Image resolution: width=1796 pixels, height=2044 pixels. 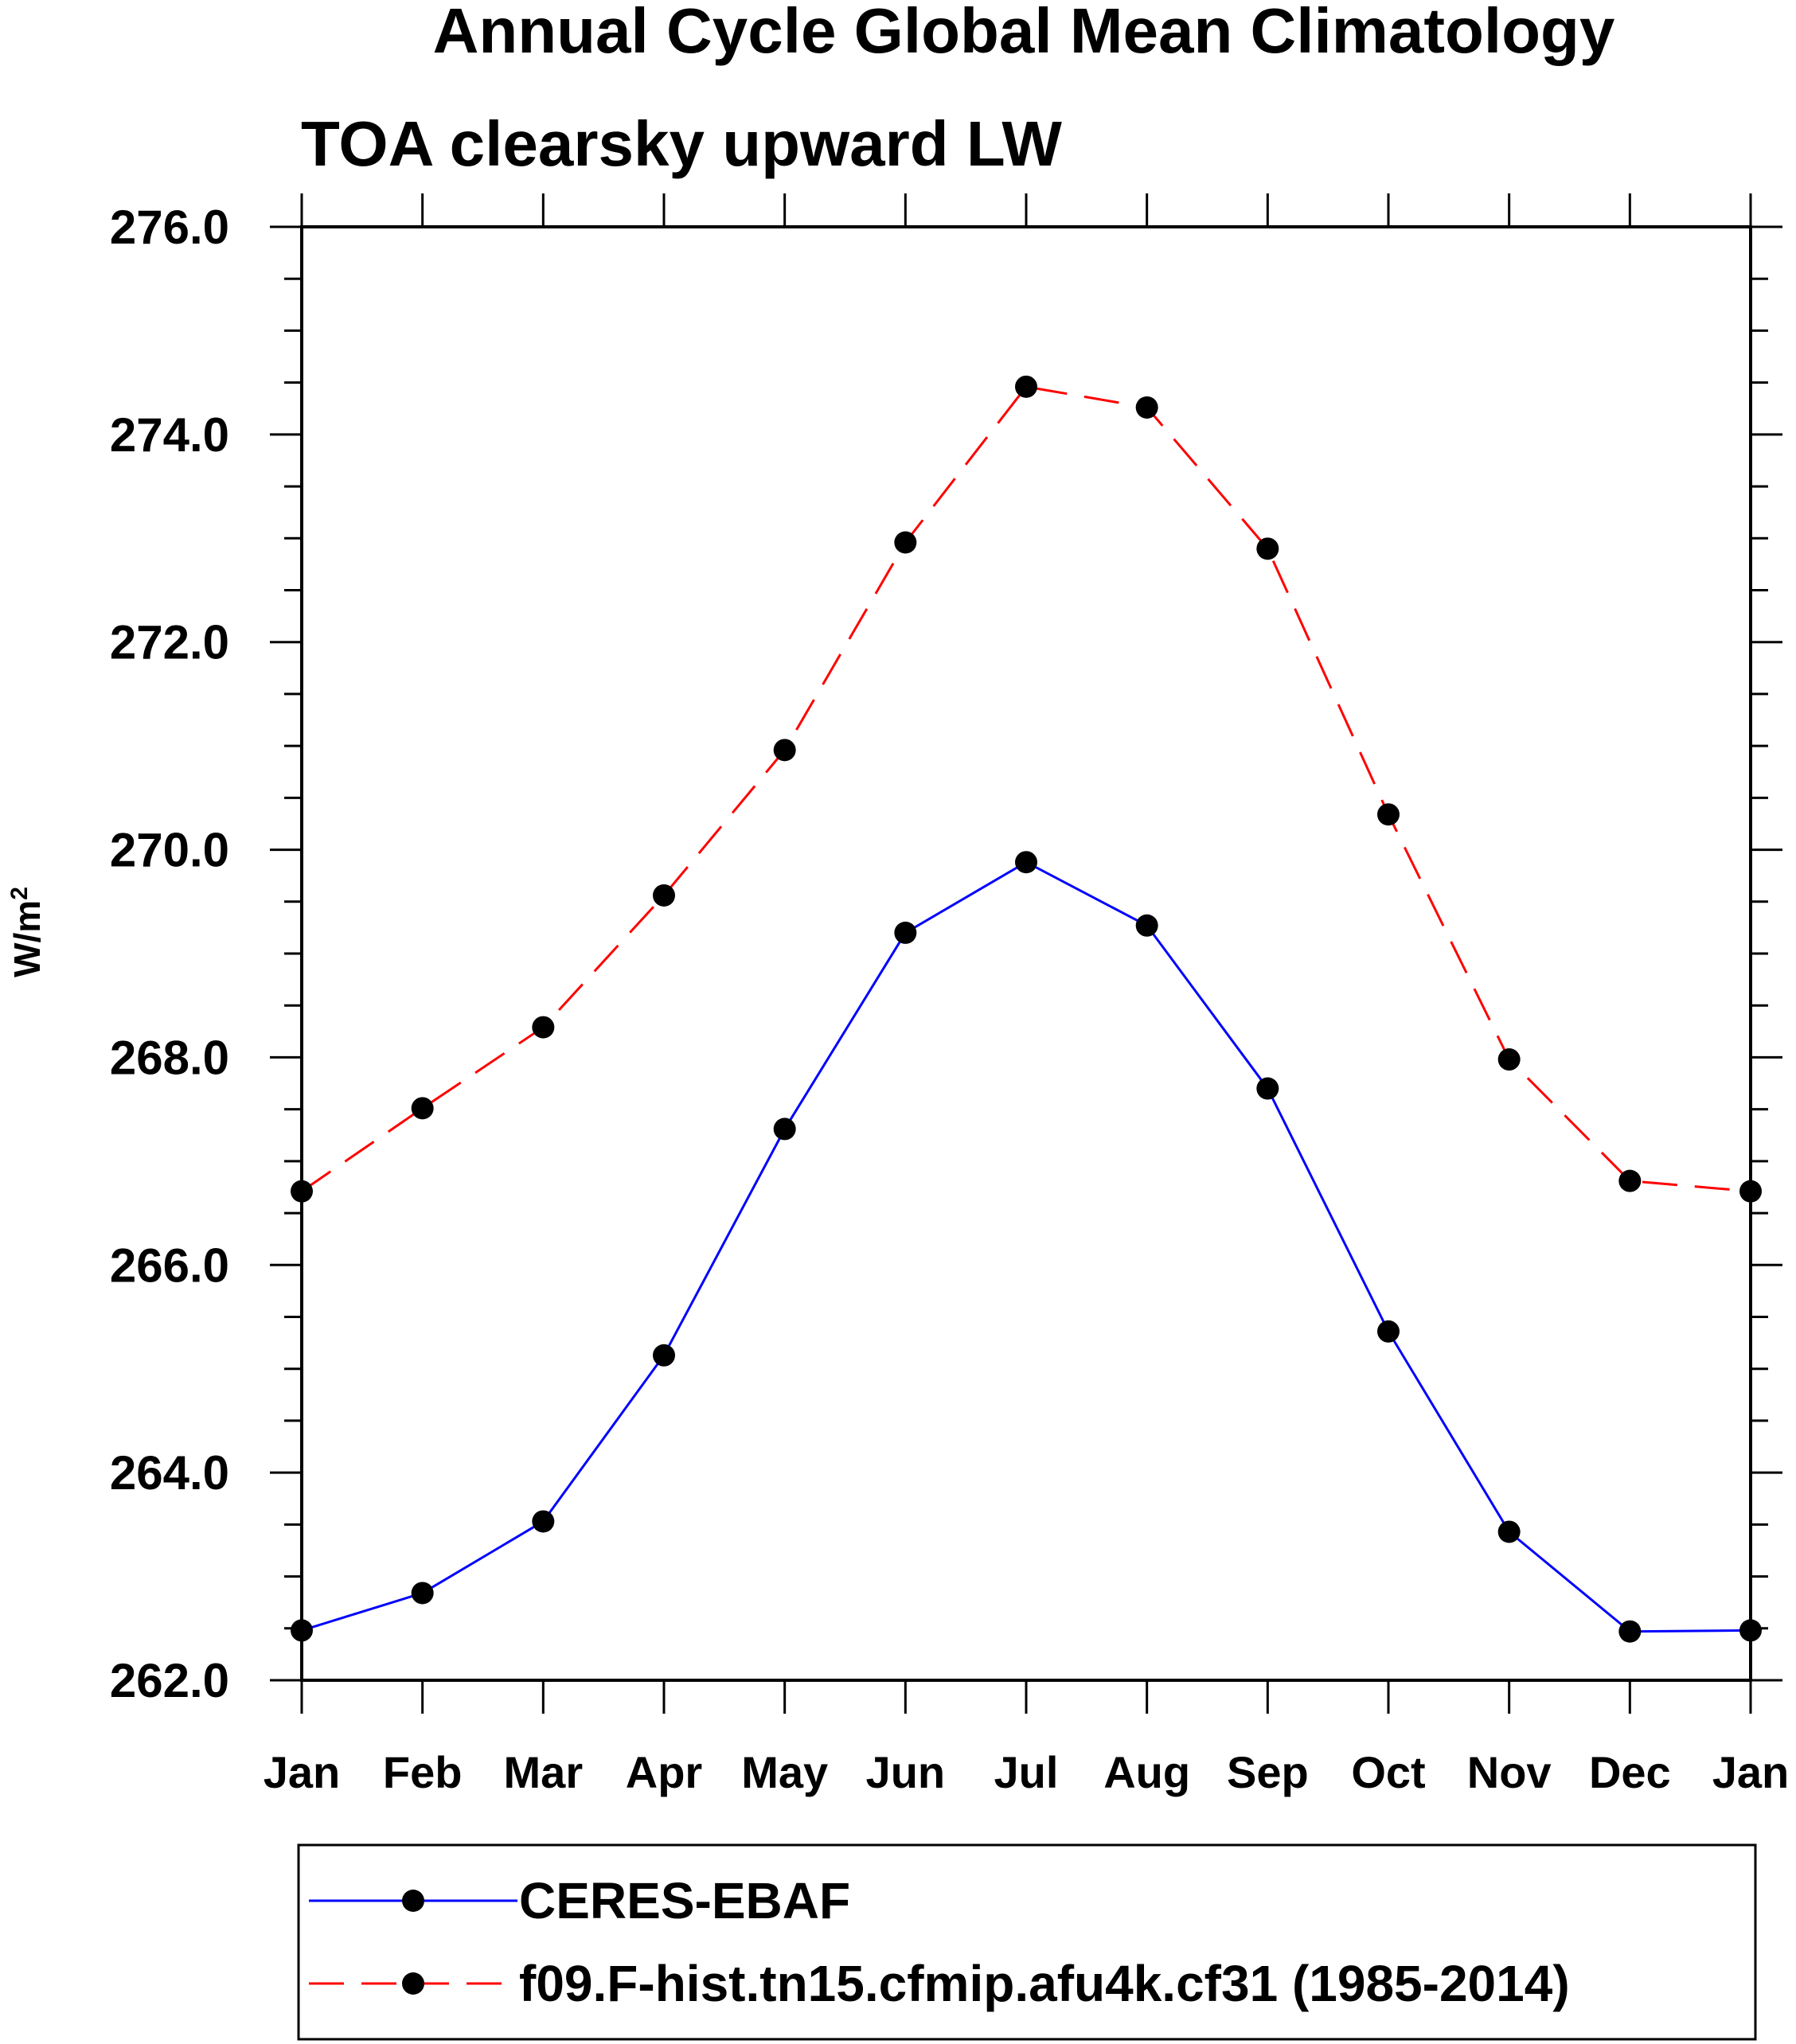 I want to click on y-tick-label: 274.0, so click(x=169, y=435).